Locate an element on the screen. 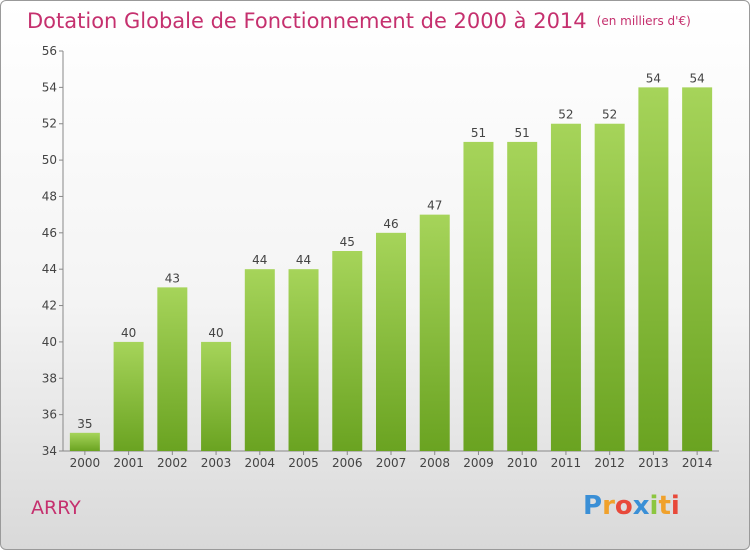 The width and height of the screenshot is (750, 550). x-tick-label: 2000 is located at coordinates (85, 463).